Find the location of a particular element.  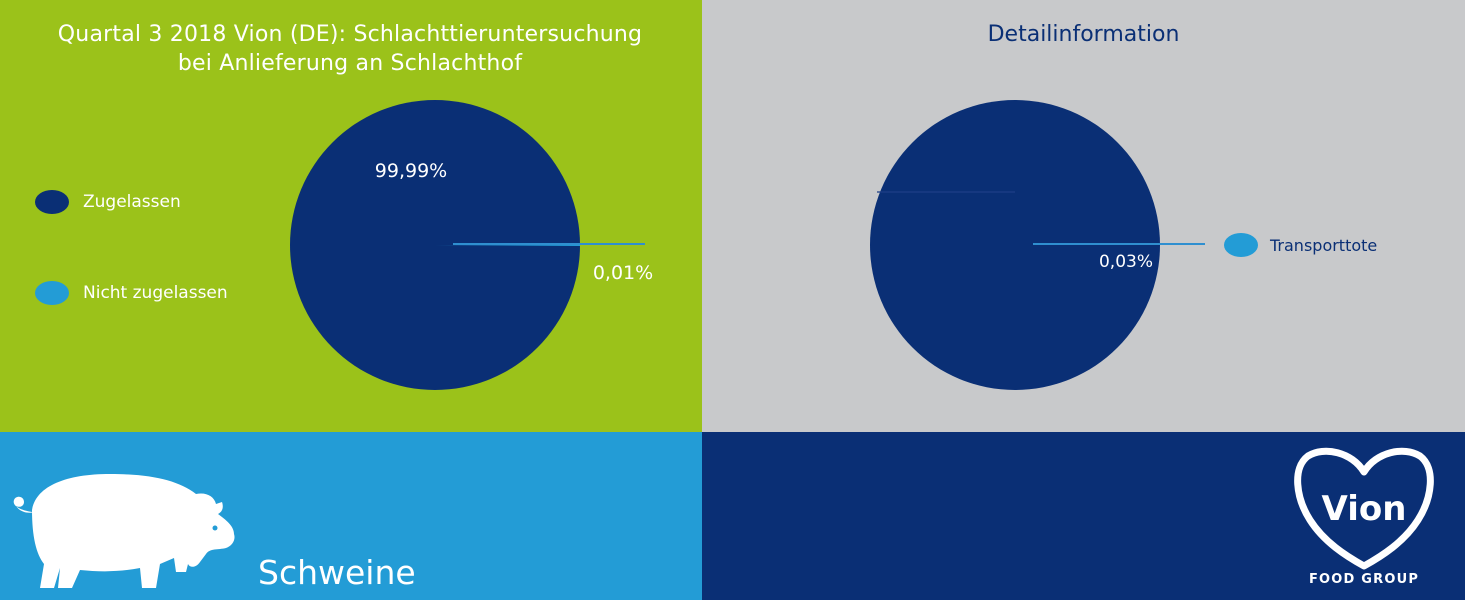

data-label-nicht-zugelassen: 0,01% is located at coordinates (623, 273).